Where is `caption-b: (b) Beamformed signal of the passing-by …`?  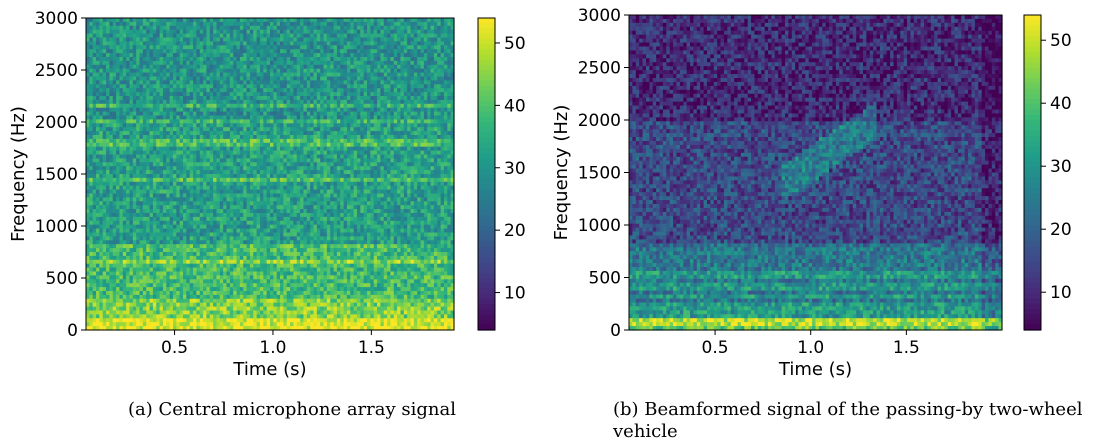
caption-b: (b) Beamformed signal of the passing-by … is located at coordinates (853, 421).